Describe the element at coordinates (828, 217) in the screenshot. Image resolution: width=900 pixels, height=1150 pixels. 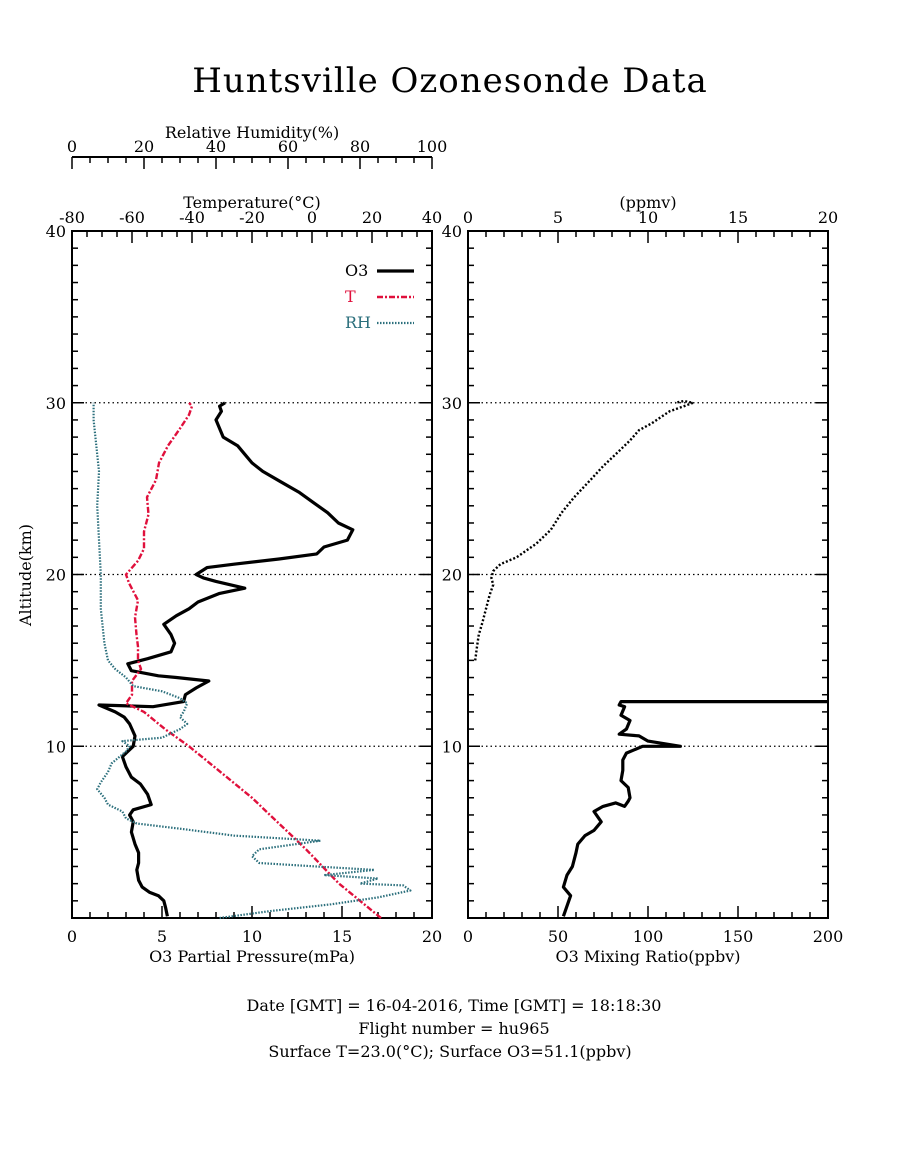
I see `ppmv-tick-label: 20` at that location.